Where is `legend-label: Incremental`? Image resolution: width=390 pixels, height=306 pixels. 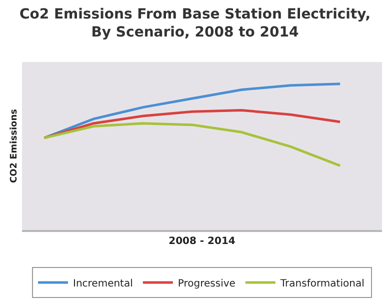
legend-label: Incremental is located at coordinates (103, 284).